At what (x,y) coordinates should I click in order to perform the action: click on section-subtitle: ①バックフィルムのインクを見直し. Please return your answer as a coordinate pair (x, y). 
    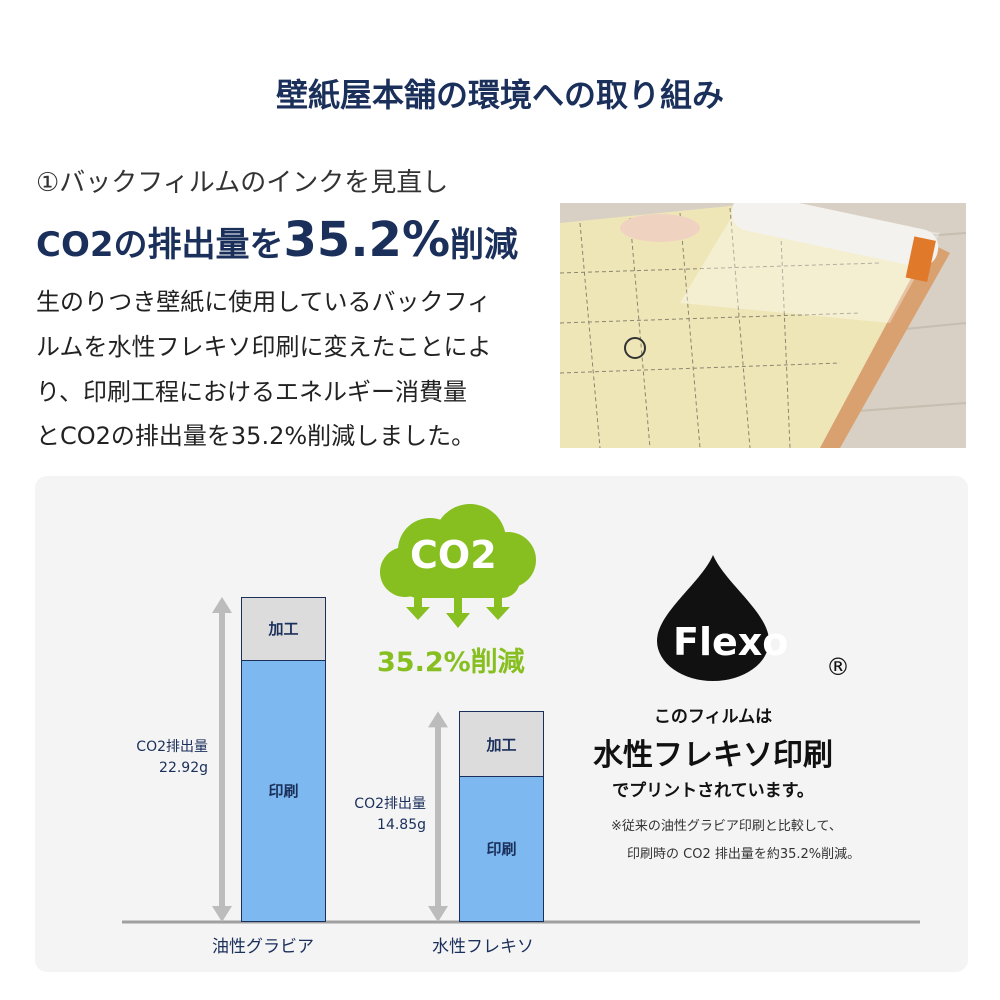
    Looking at the image, I should click on (242, 183).